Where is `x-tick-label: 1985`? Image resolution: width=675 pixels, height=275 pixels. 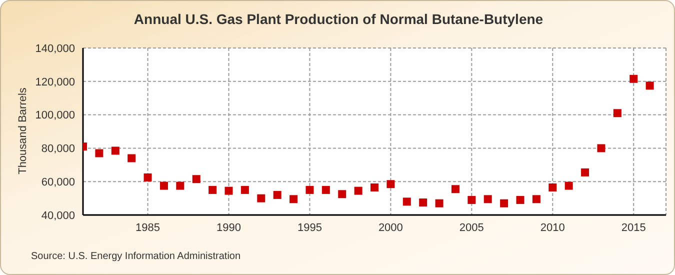
x-tick-label: 1985 is located at coordinates (148, 228).